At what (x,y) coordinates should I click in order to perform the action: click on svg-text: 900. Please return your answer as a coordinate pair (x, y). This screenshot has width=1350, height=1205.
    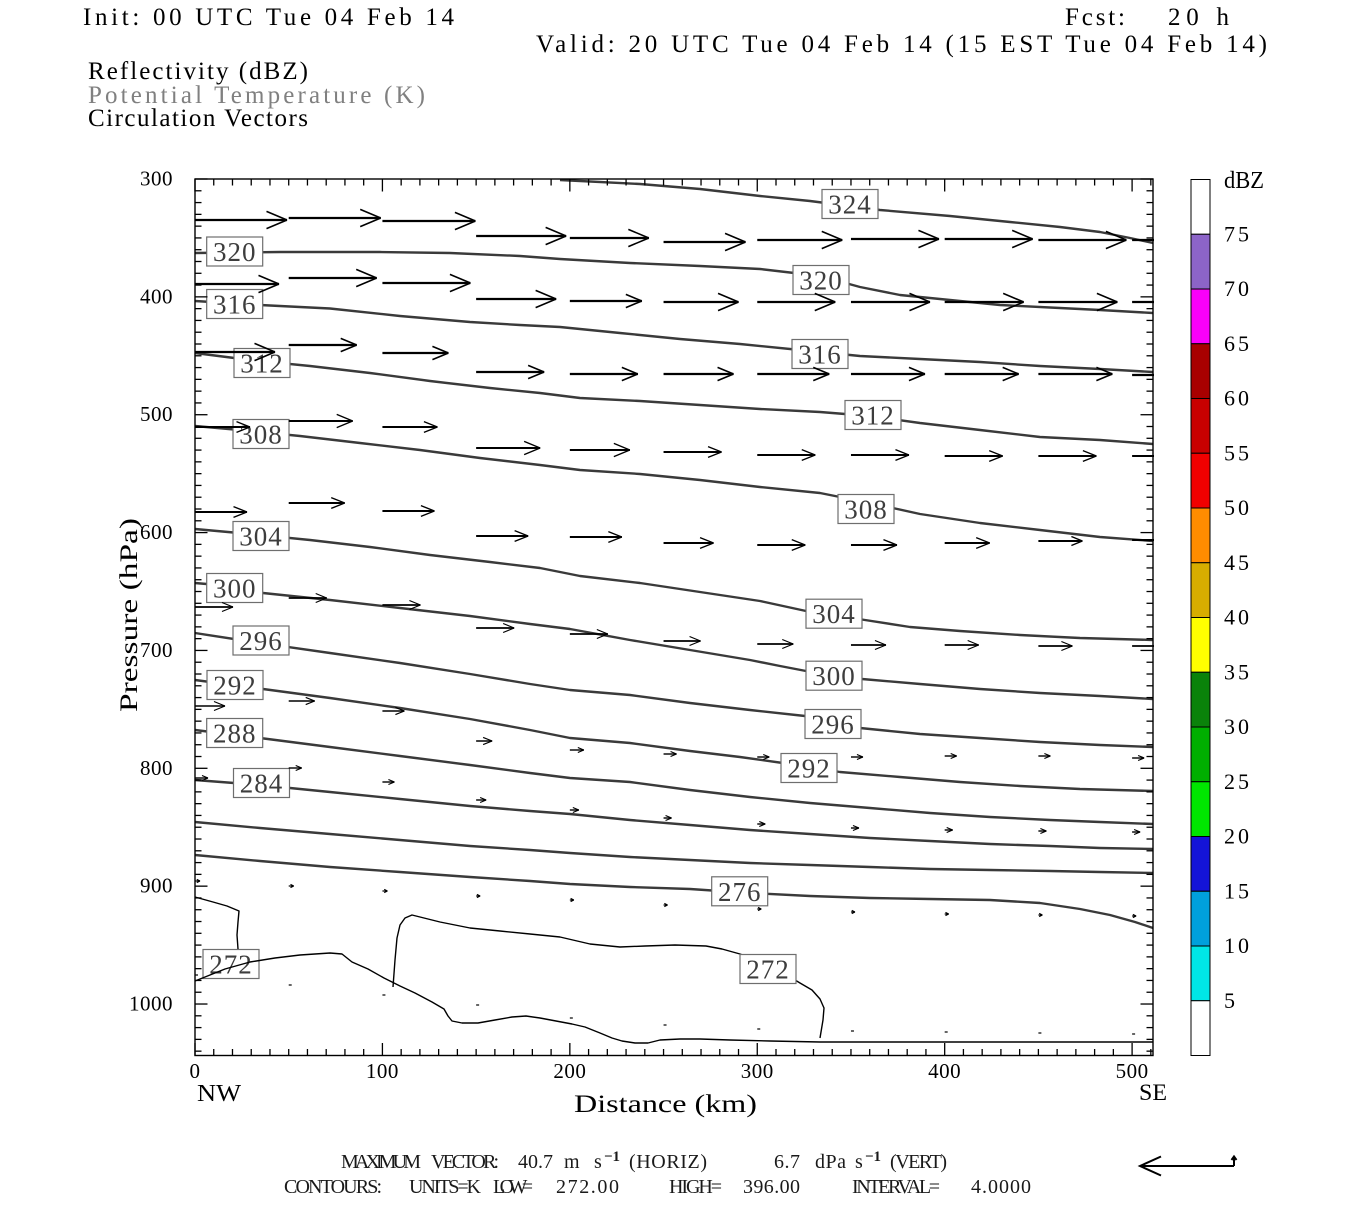
    Looking at the image, I should click on (156, 886).